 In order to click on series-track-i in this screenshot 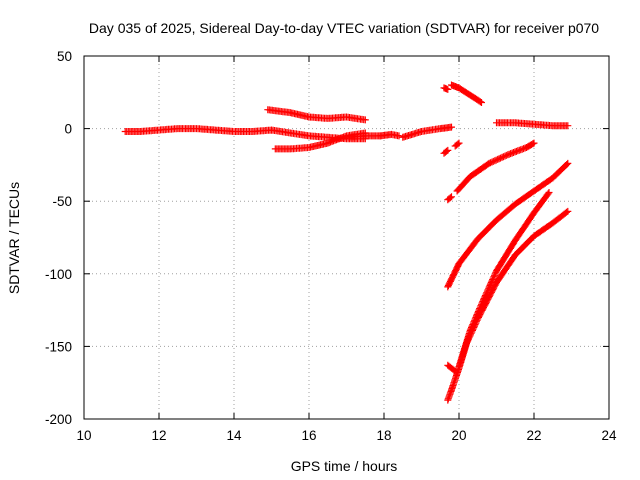, I will do `click(532, 124)`.